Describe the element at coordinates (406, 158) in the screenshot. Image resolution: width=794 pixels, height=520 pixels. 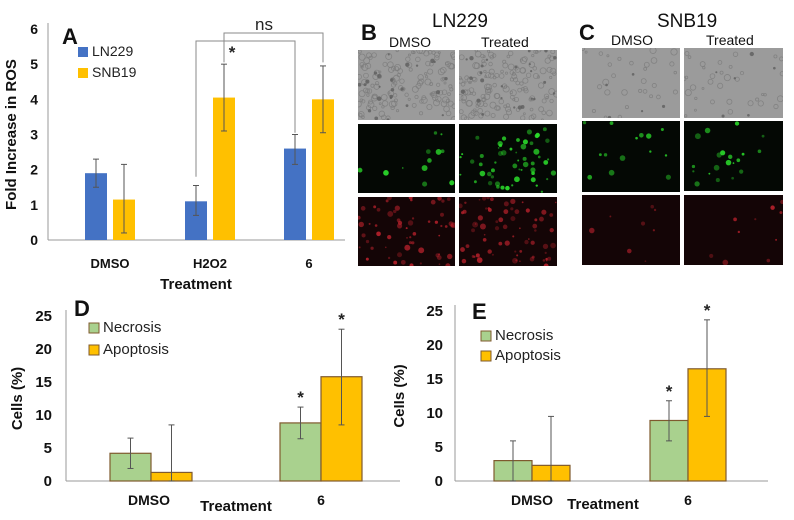
I see `micrograph-b-dmso-green` at that location.